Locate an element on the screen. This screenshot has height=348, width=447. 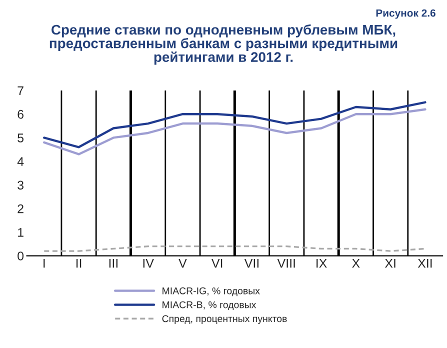
y-tick-label: 0 is located at coordinates (21, 256).